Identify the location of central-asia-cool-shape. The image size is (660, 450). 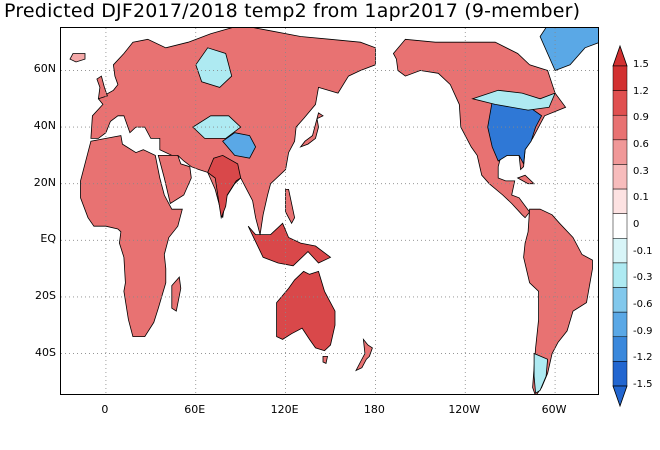
(217, 127).